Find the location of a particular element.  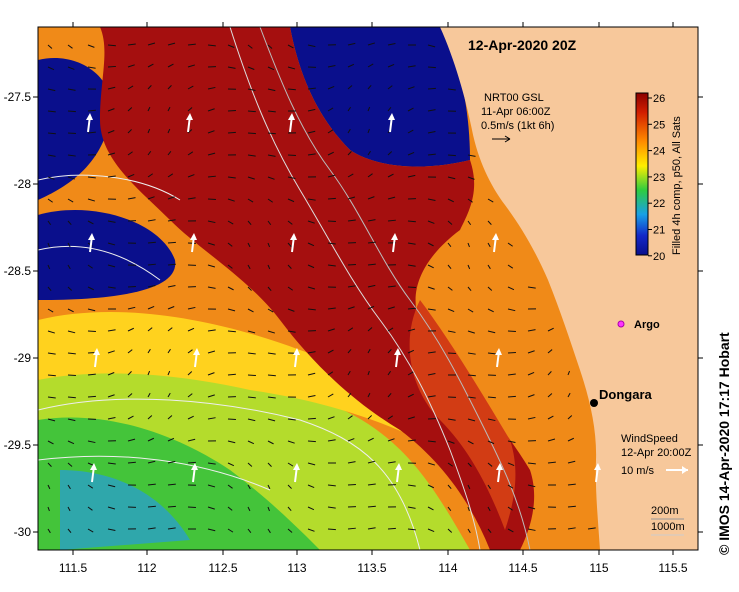

colorbar-tick-label: 25 is located at coordinates (659, 125).